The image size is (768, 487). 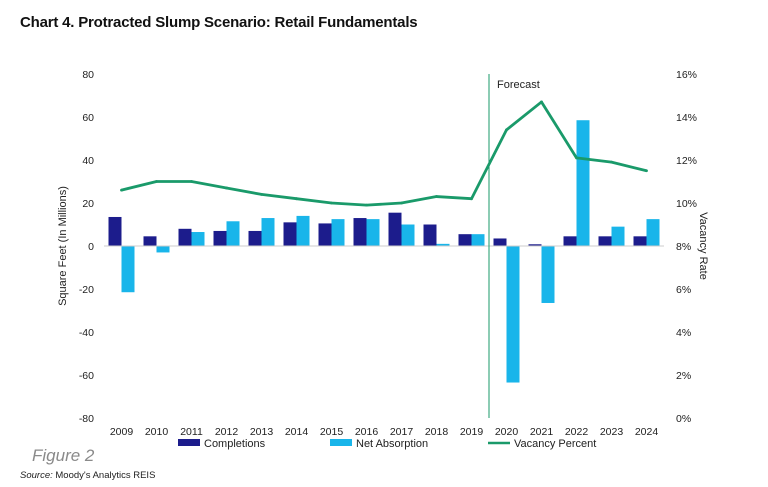 What do you see at coordinates (653, 232) in the screenshot?
I see `net-absorption-bar-2024` at bounding box center [653, 232].